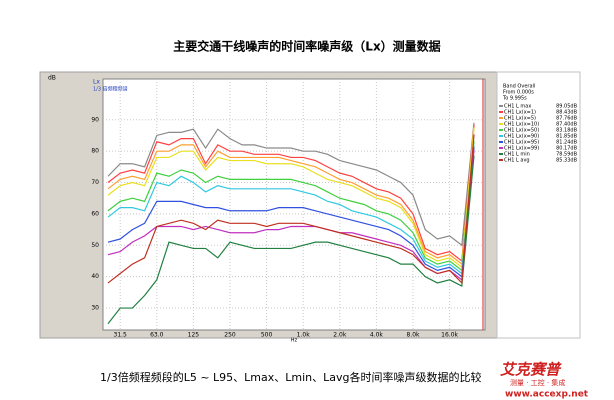  I want to click on y-tick-label: 40, so click(95, 276).